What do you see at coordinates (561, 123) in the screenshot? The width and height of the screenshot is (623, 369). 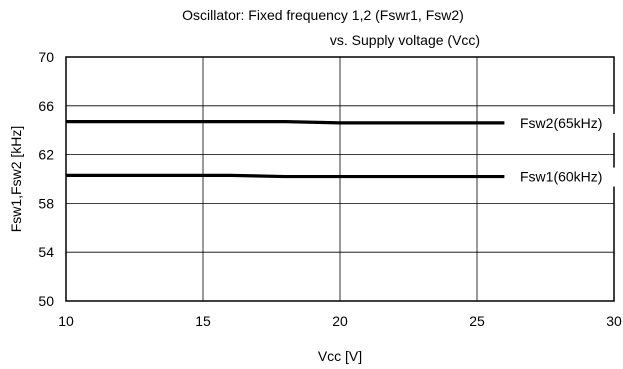 I see `series-label: Fsw2(65kHz)` at bounding box center [561, 123].